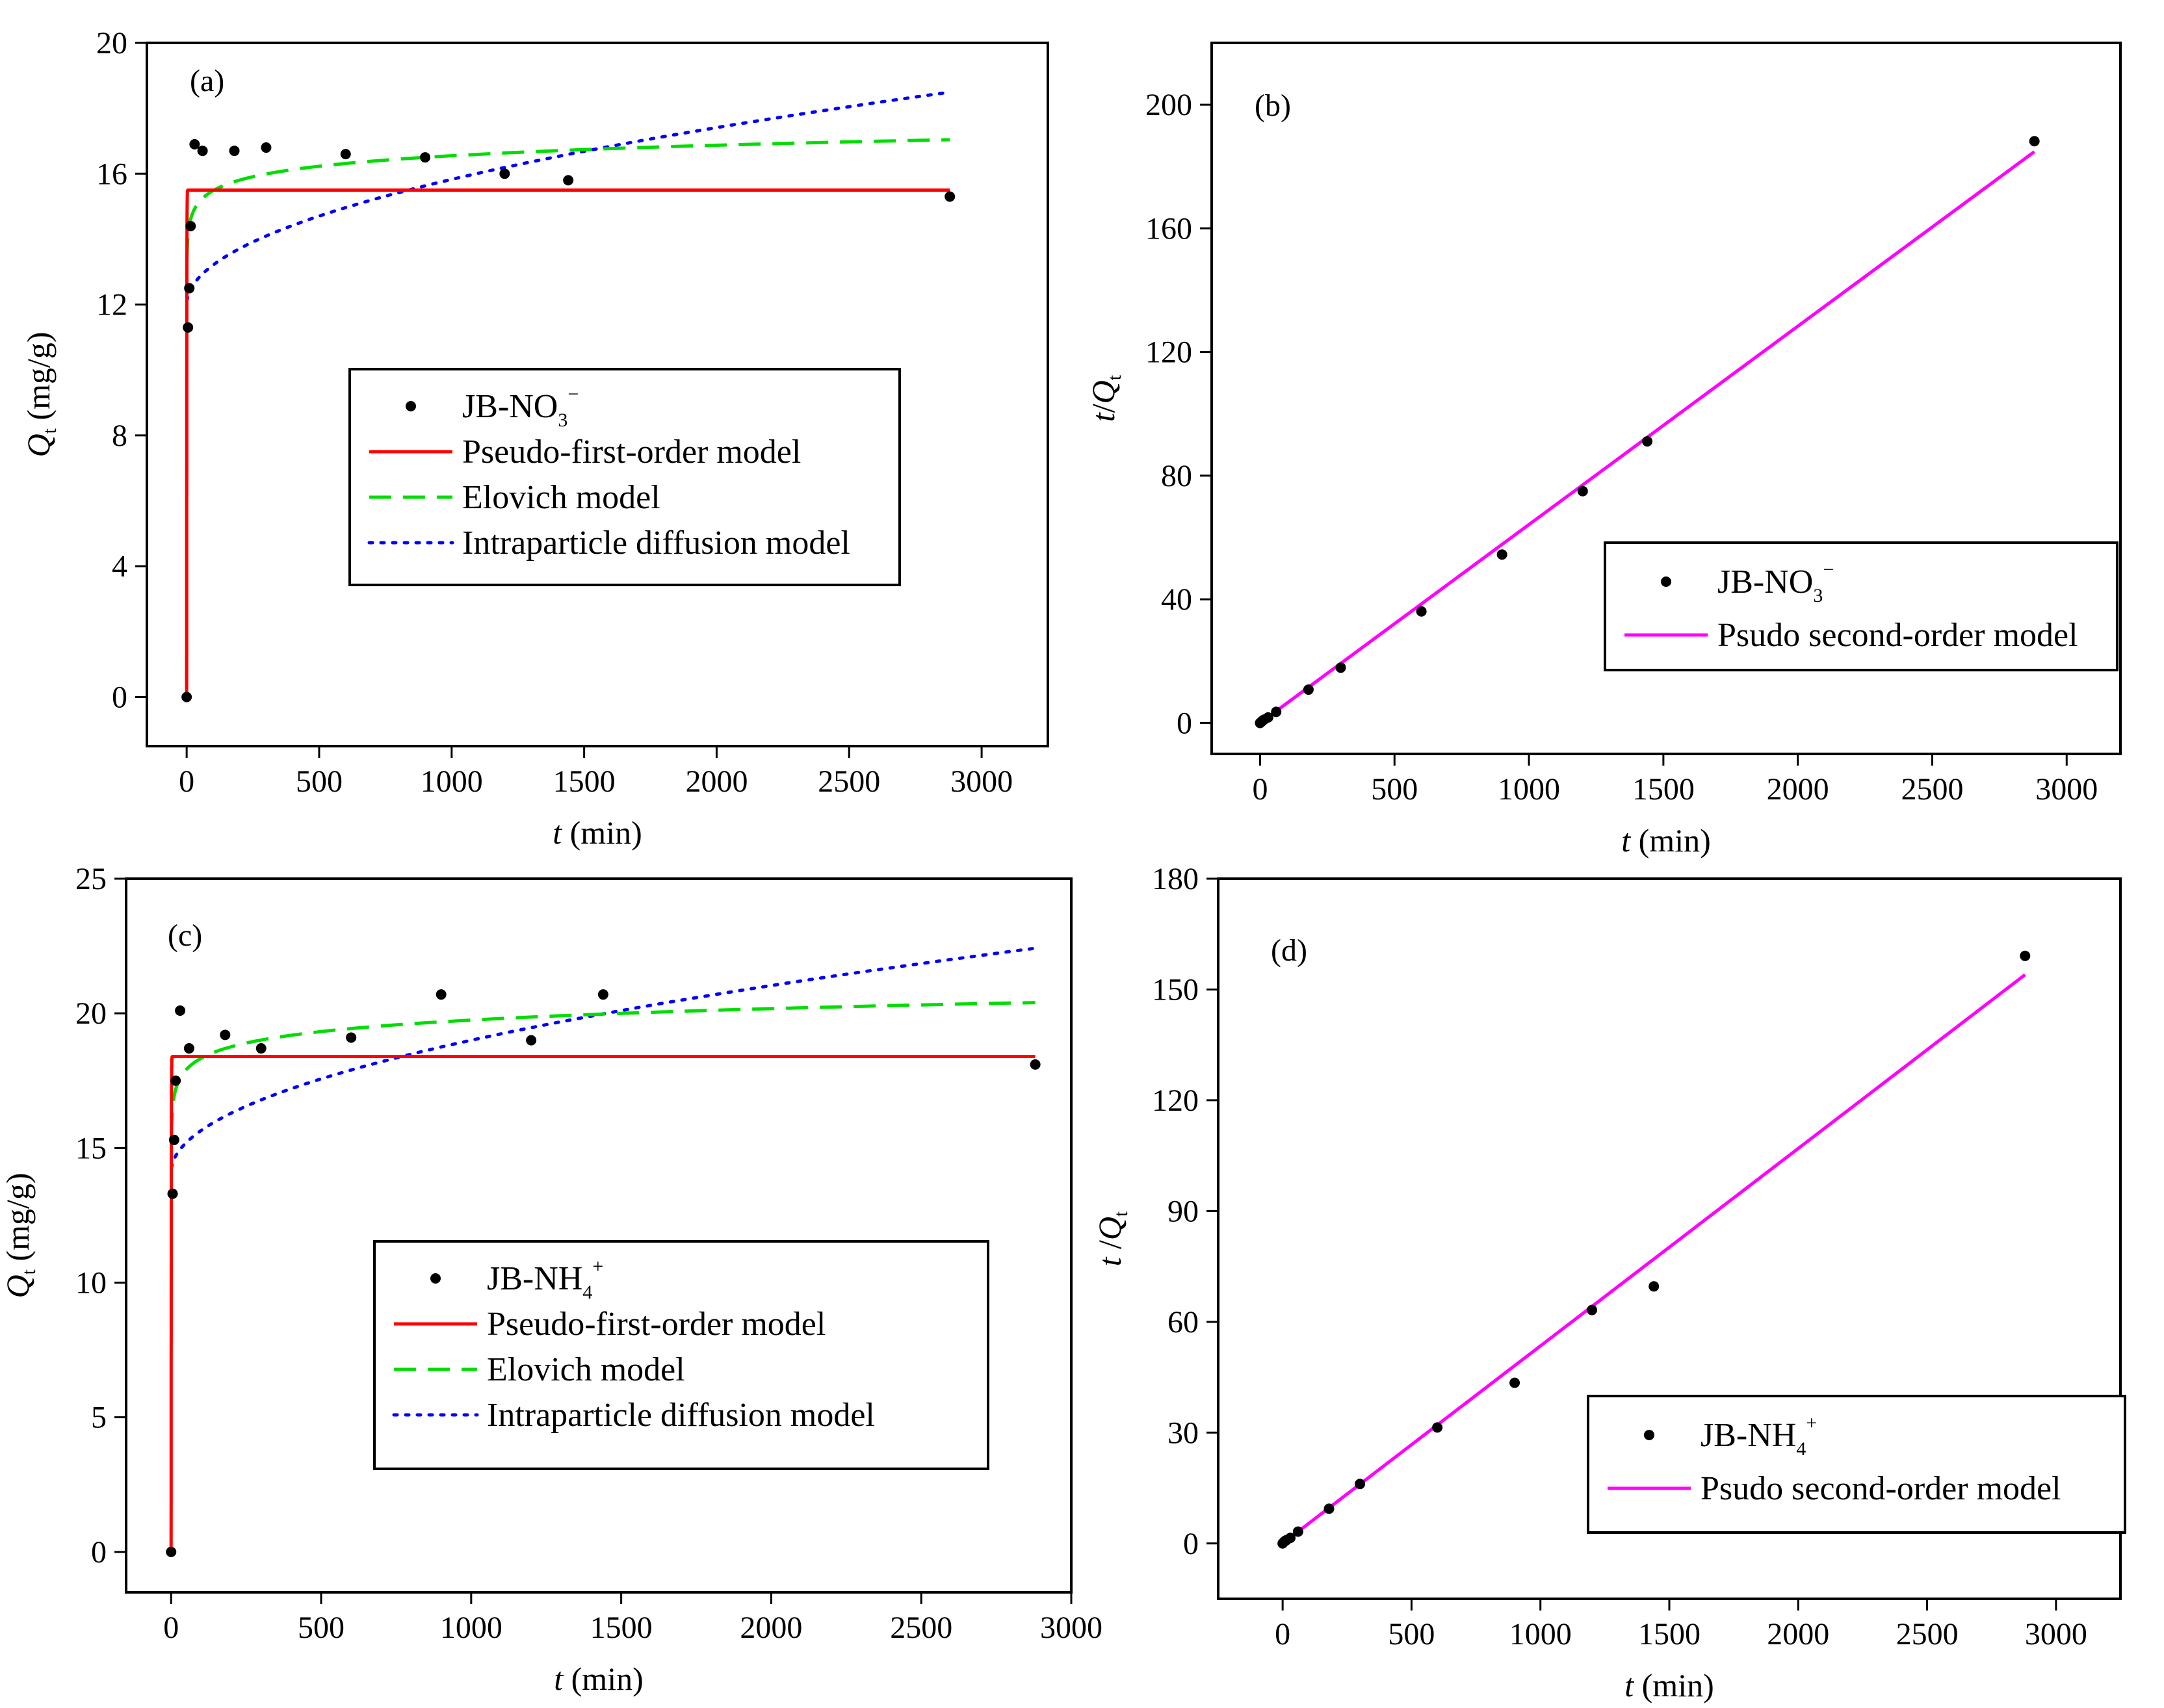  Describe the element at coordinates (1177, 599) in the screenshot. I see `y-tick-label: 40` at that location.